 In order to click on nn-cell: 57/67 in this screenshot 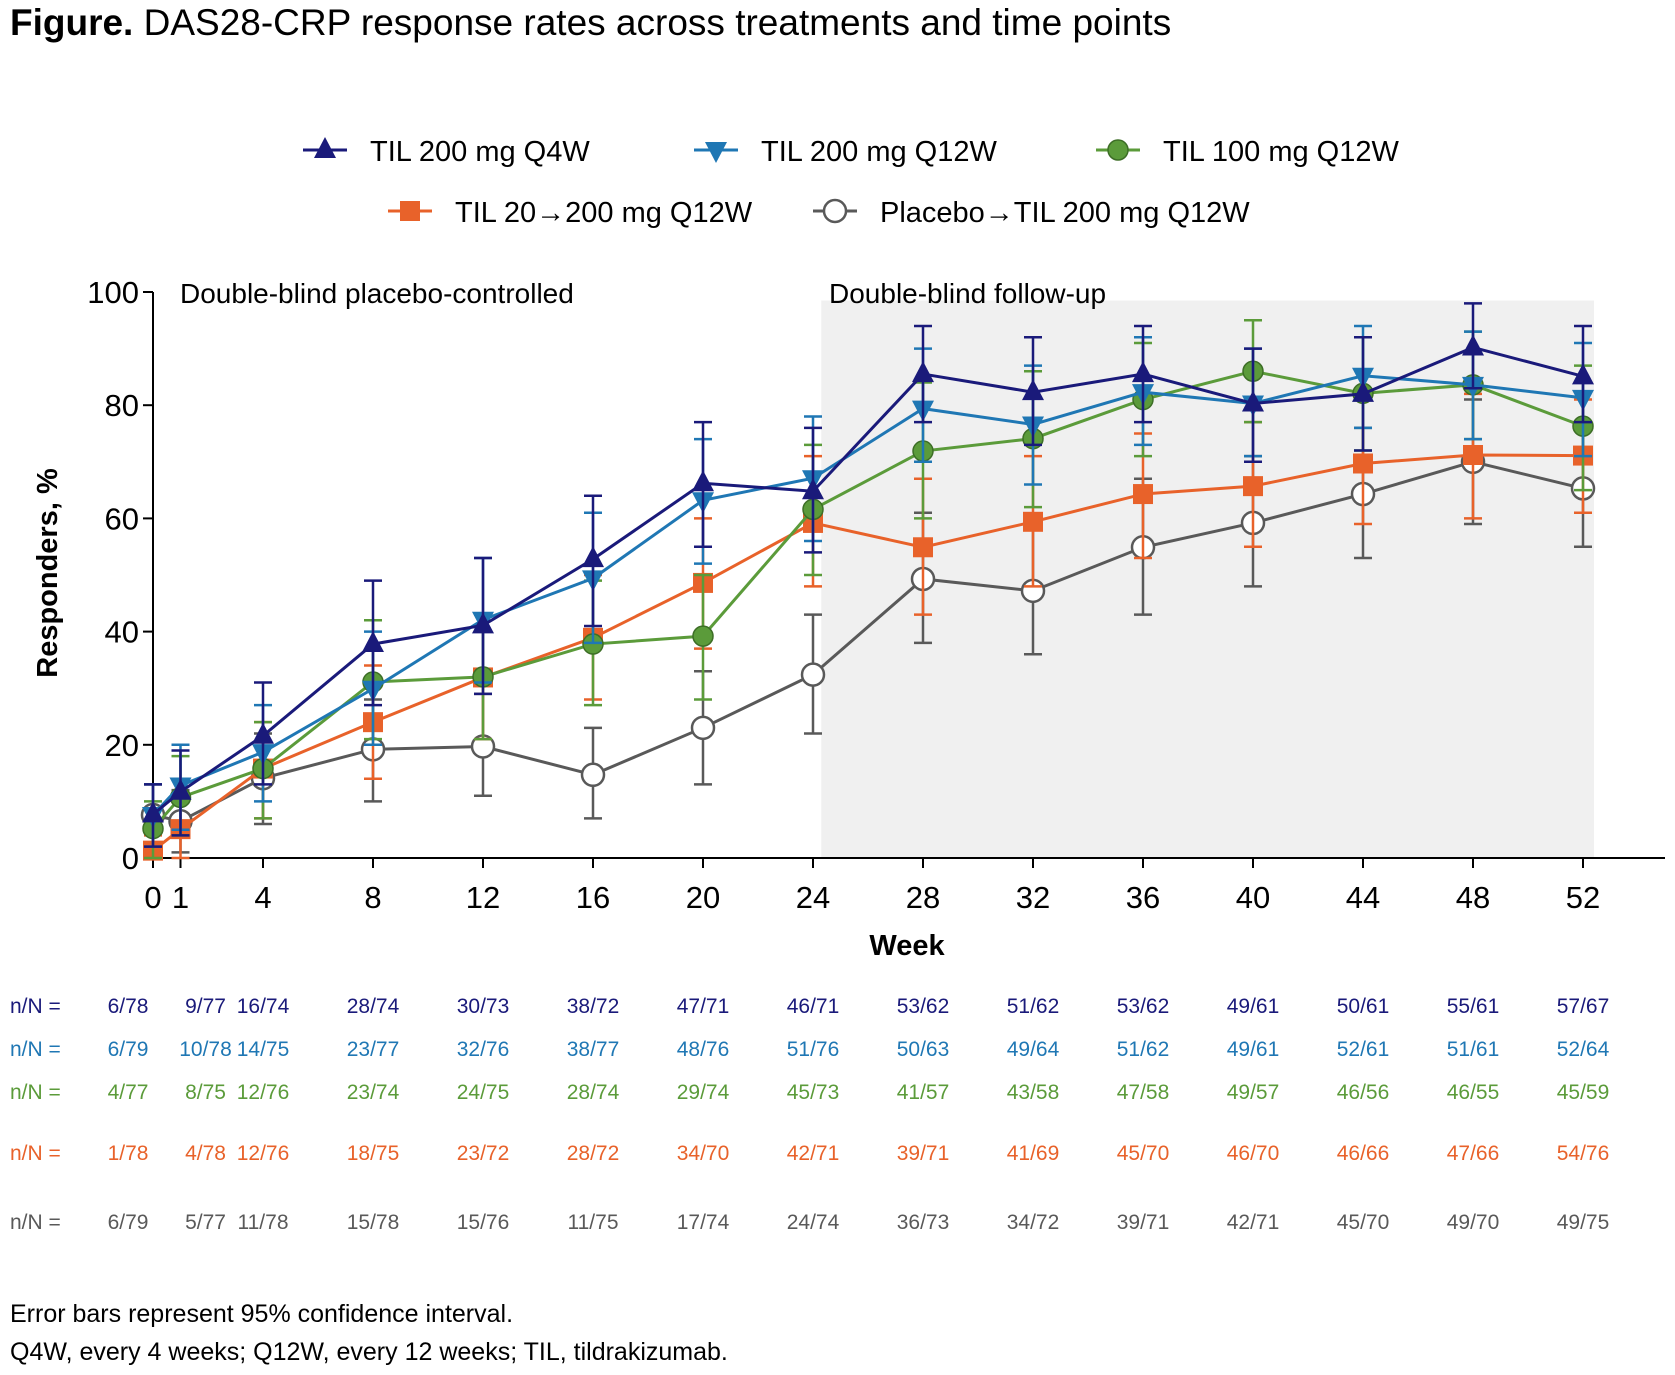, I will do `click(1583, 1006)`.